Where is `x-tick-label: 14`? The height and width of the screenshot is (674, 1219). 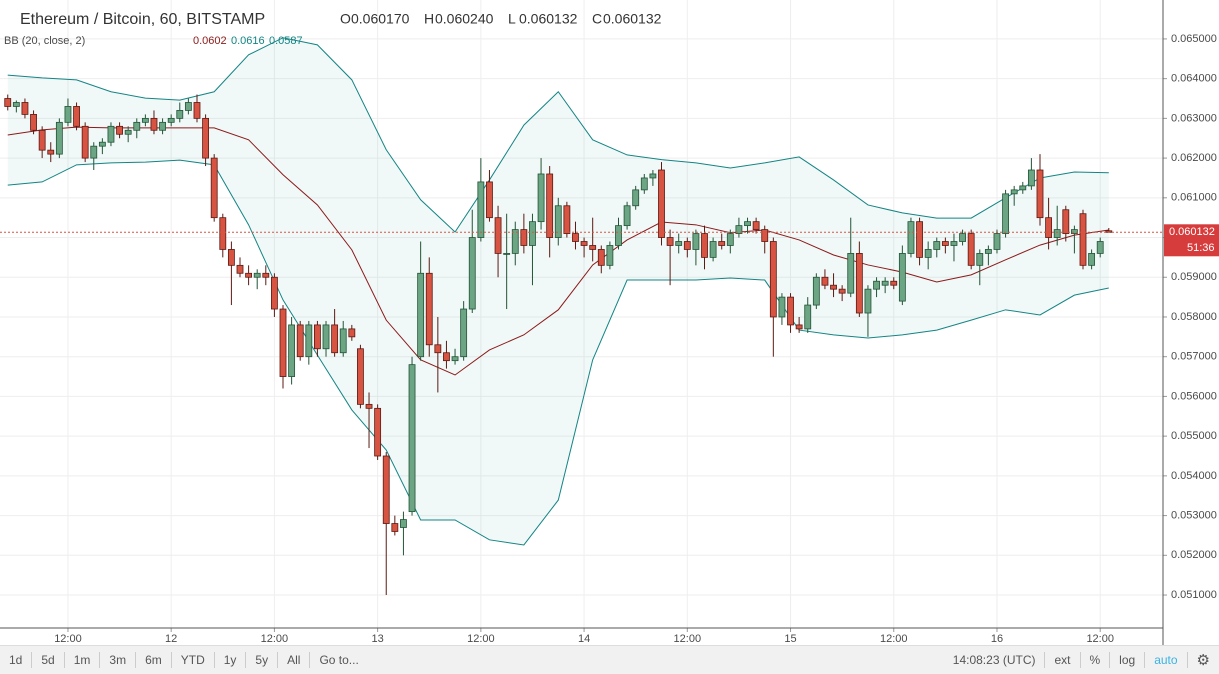 x-tick-label: 14 is located at coordinates (584, 639).